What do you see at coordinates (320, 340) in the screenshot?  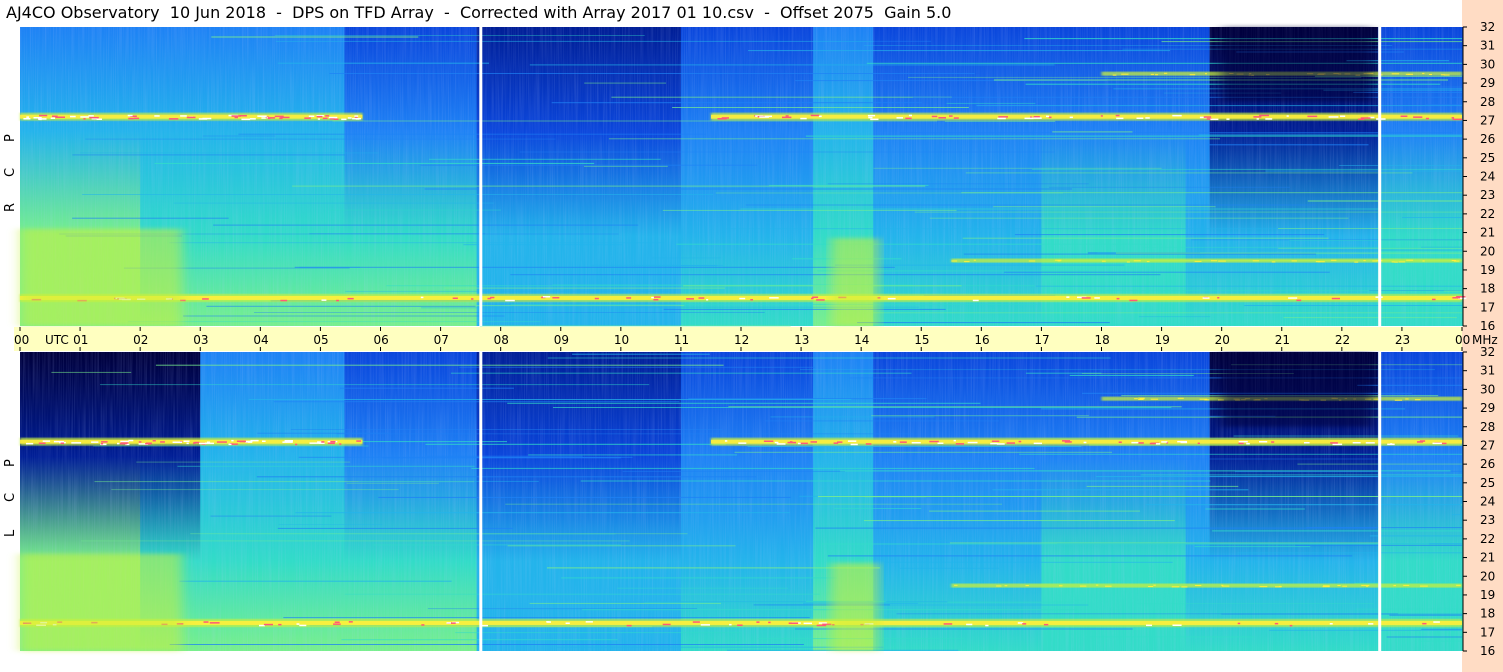 I see `utc-tick-label: 05` at bounding box center [320, 340].